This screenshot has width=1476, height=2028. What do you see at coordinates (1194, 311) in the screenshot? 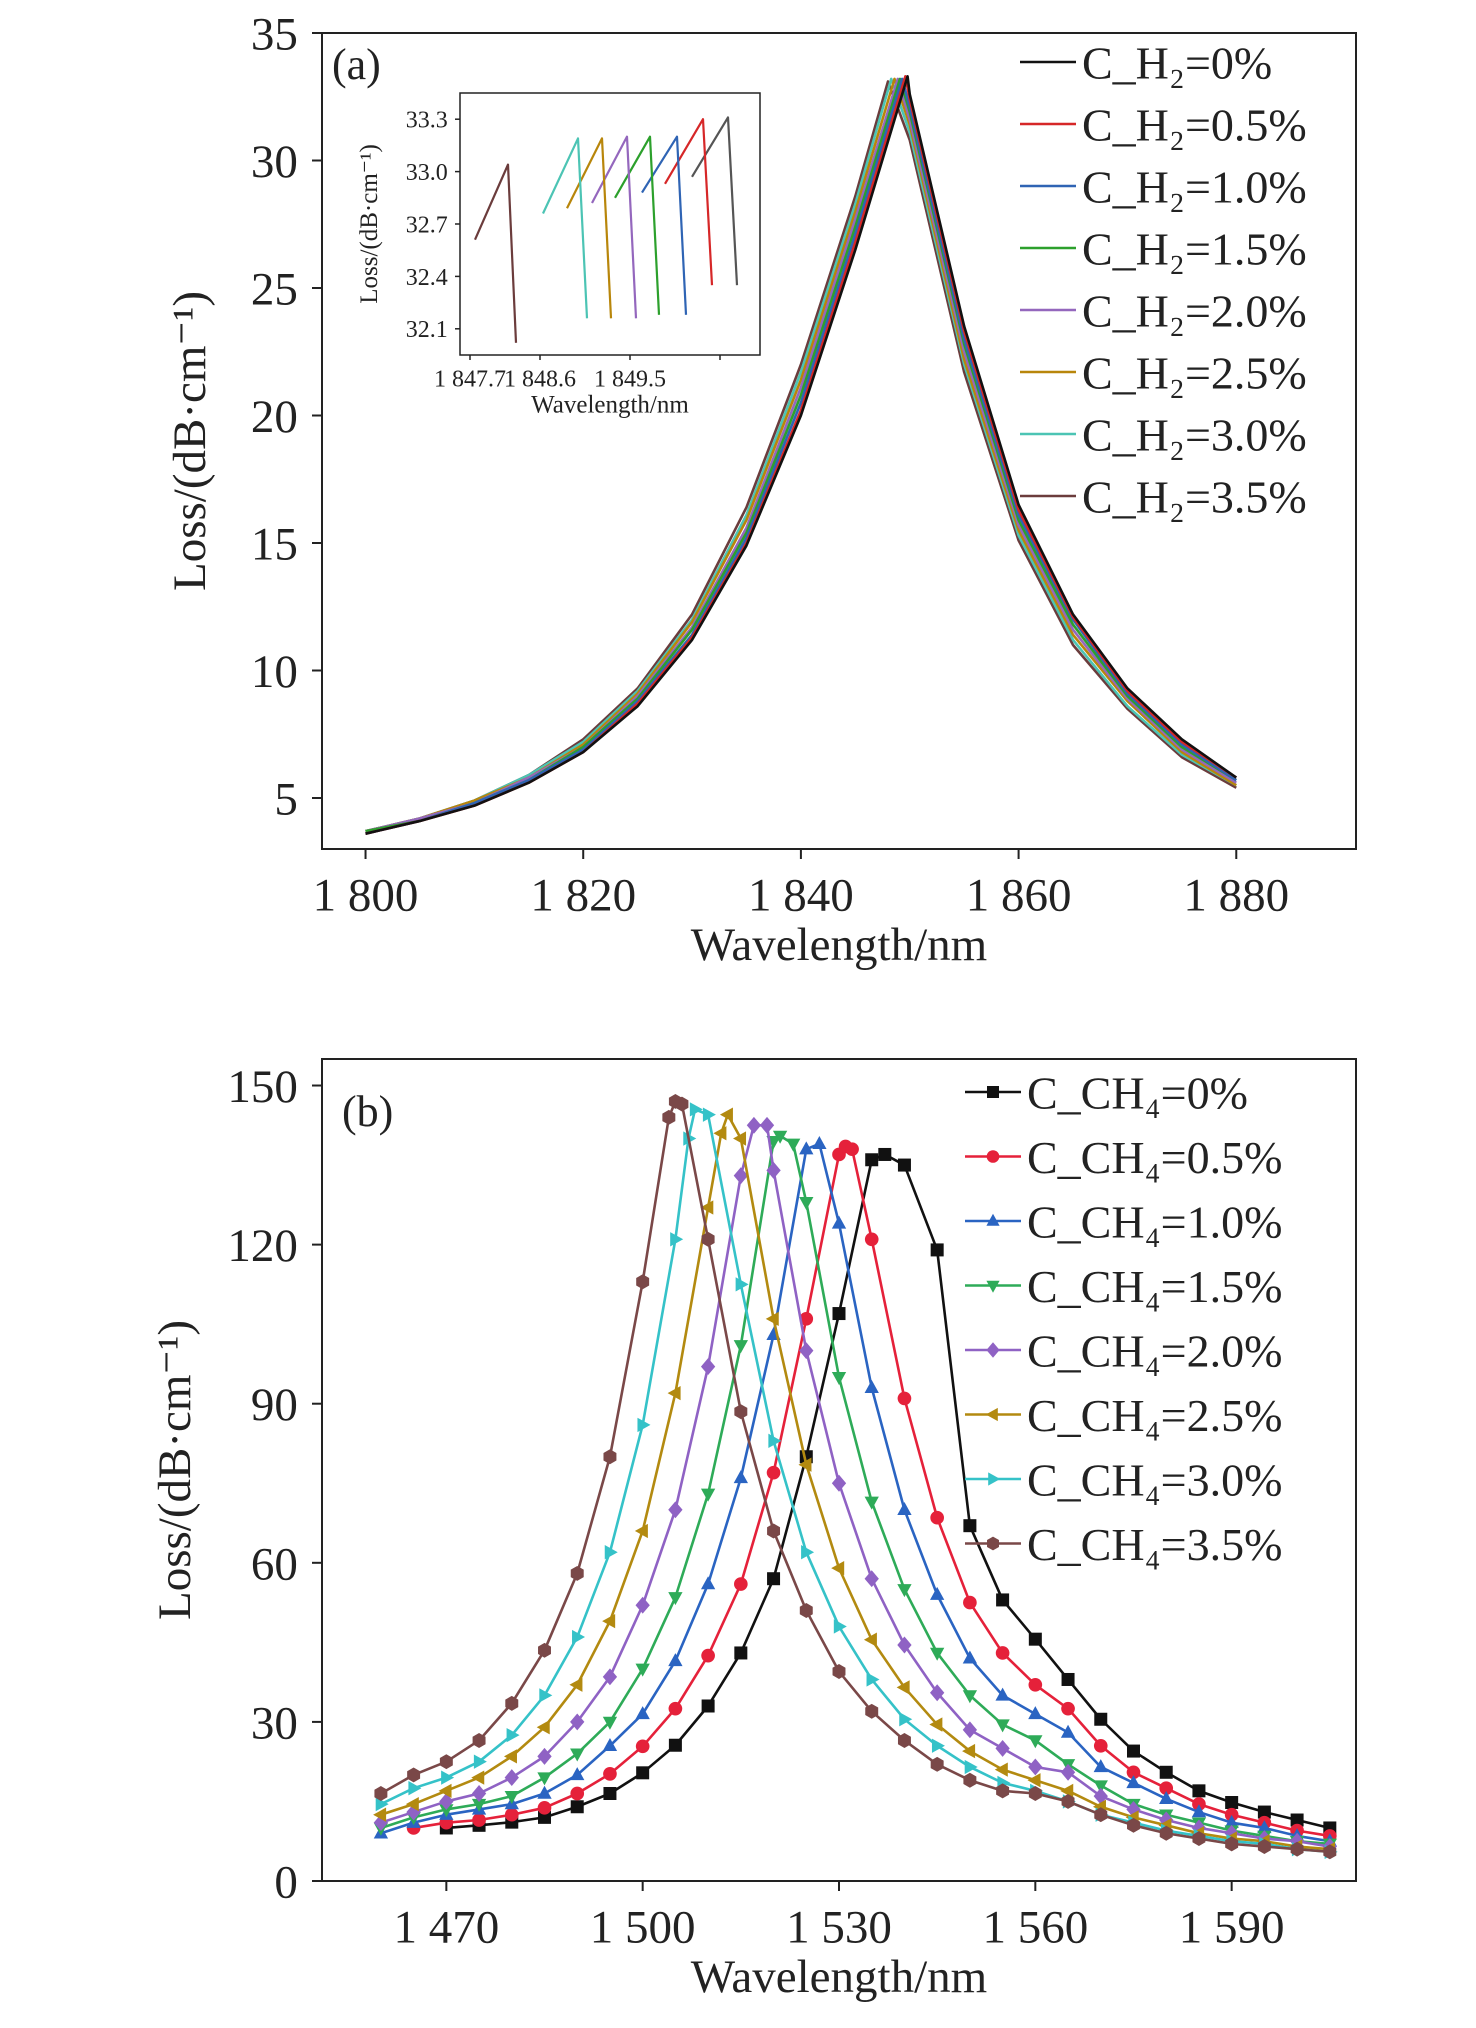
I see `legend-label: C_H₂=2.0%` at bounding box center [1194, 311].